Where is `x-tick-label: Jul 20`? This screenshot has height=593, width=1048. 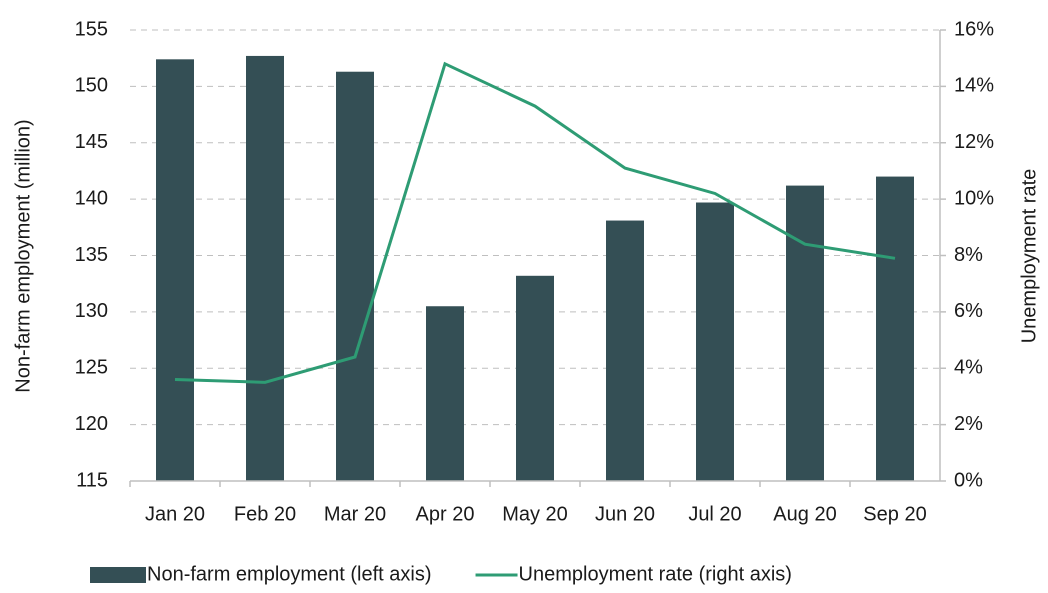
x-tick-label: Jul 20 is located at coordinates (714, 514).